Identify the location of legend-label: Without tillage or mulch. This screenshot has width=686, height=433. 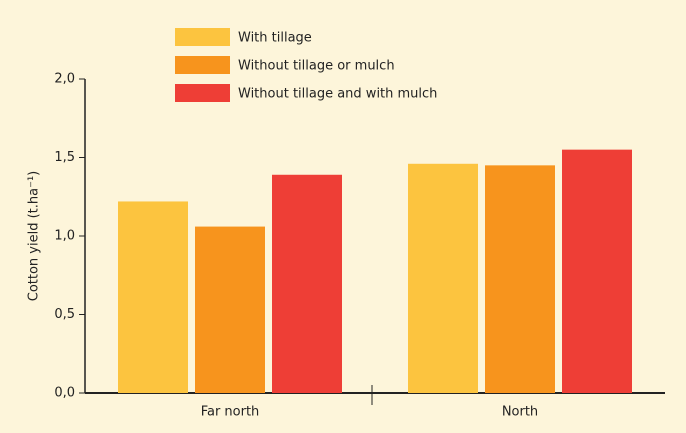
(316, 66).